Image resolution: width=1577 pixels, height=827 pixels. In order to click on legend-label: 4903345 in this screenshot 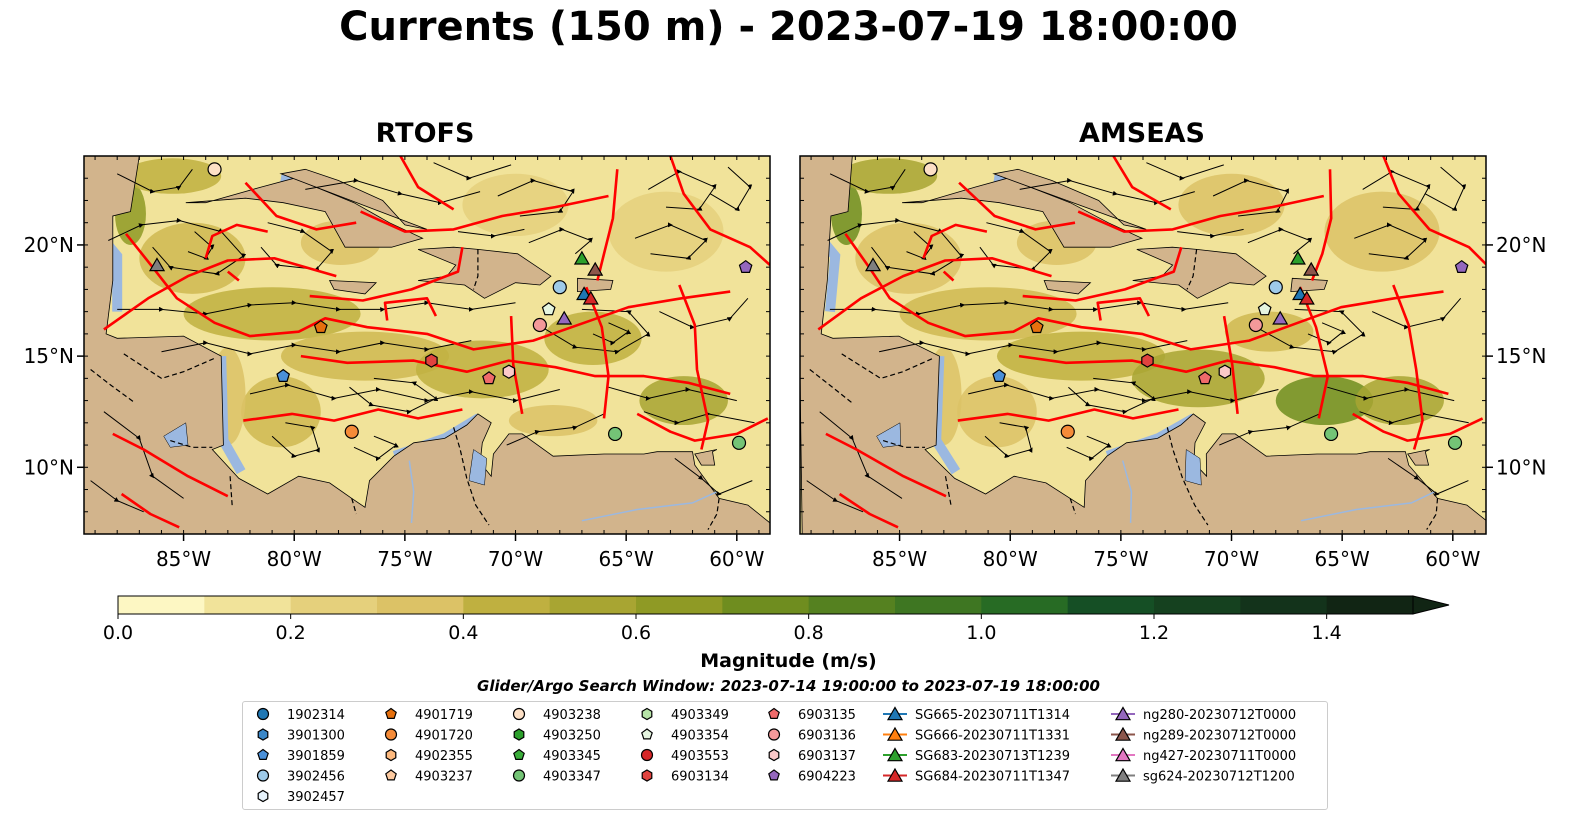, I will do `click(572, 756)`.